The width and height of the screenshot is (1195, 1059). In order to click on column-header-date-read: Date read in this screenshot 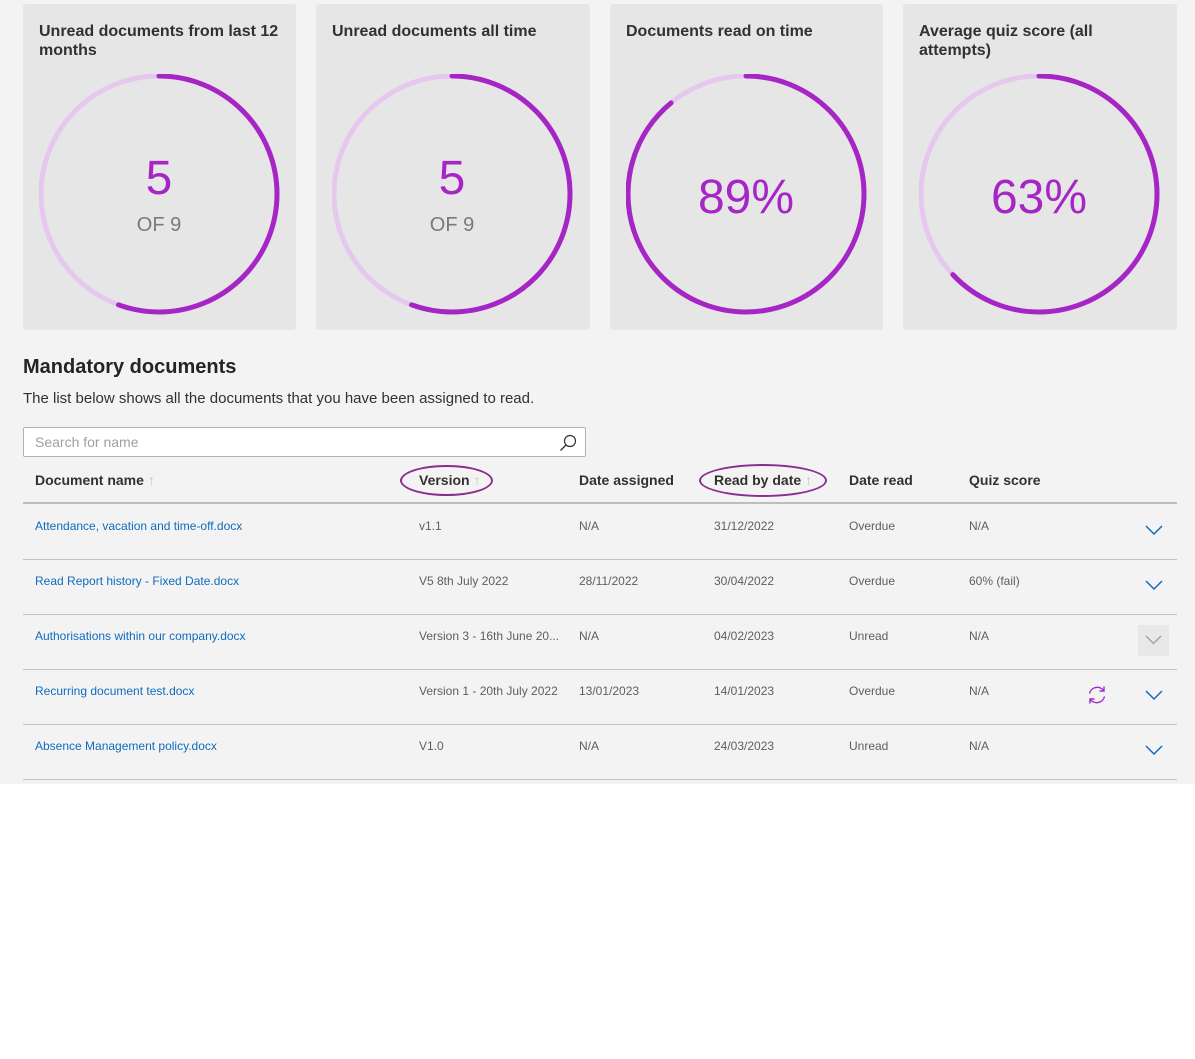, I will do `click(881, 480)`.